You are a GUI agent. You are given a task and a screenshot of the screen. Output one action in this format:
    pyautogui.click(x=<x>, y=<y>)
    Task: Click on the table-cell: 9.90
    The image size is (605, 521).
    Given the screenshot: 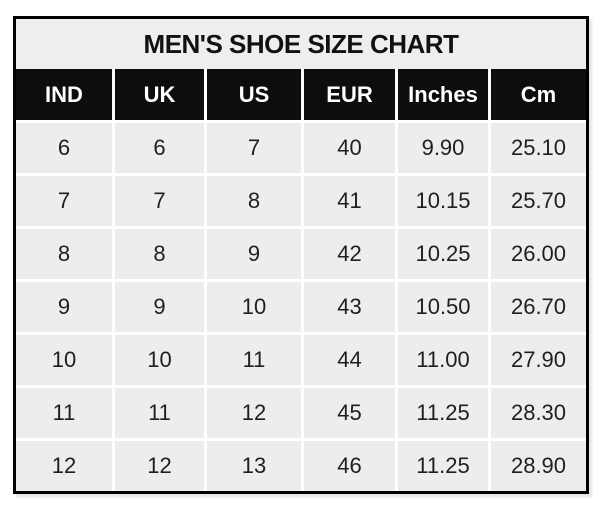 What is the action you would take?
    pyautogui.click(x=443, y=148)
    